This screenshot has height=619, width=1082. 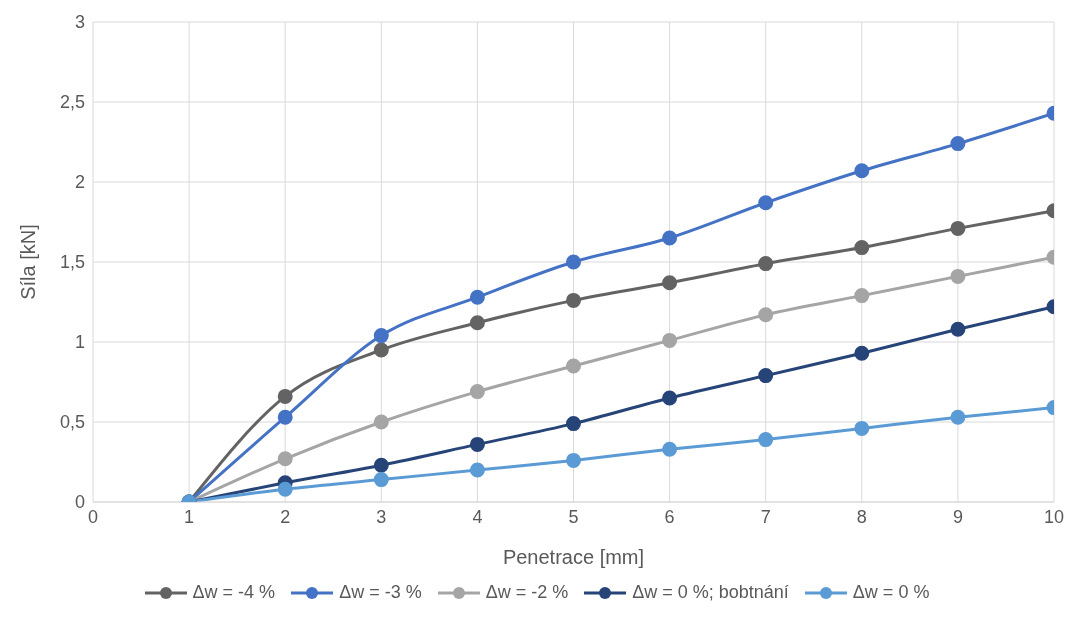 What do you see at coordinates (669, 516) in the screenshot?
I see `x-tick-label: 6` at bounding box center [669, 516].